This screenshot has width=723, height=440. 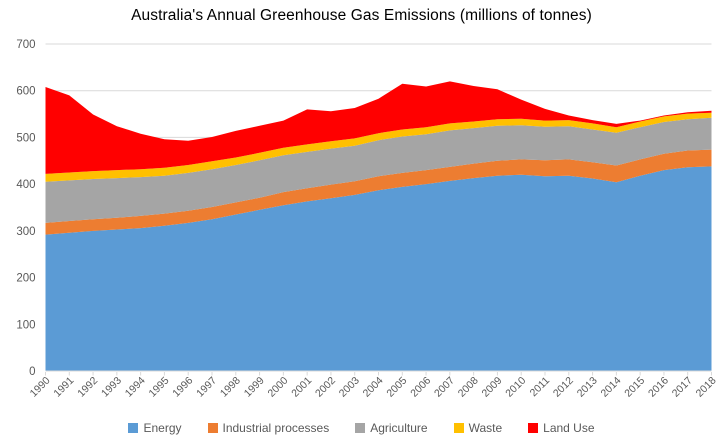 I want to click on x-axis-label-2006: 2006, so click(x=420, y=387).